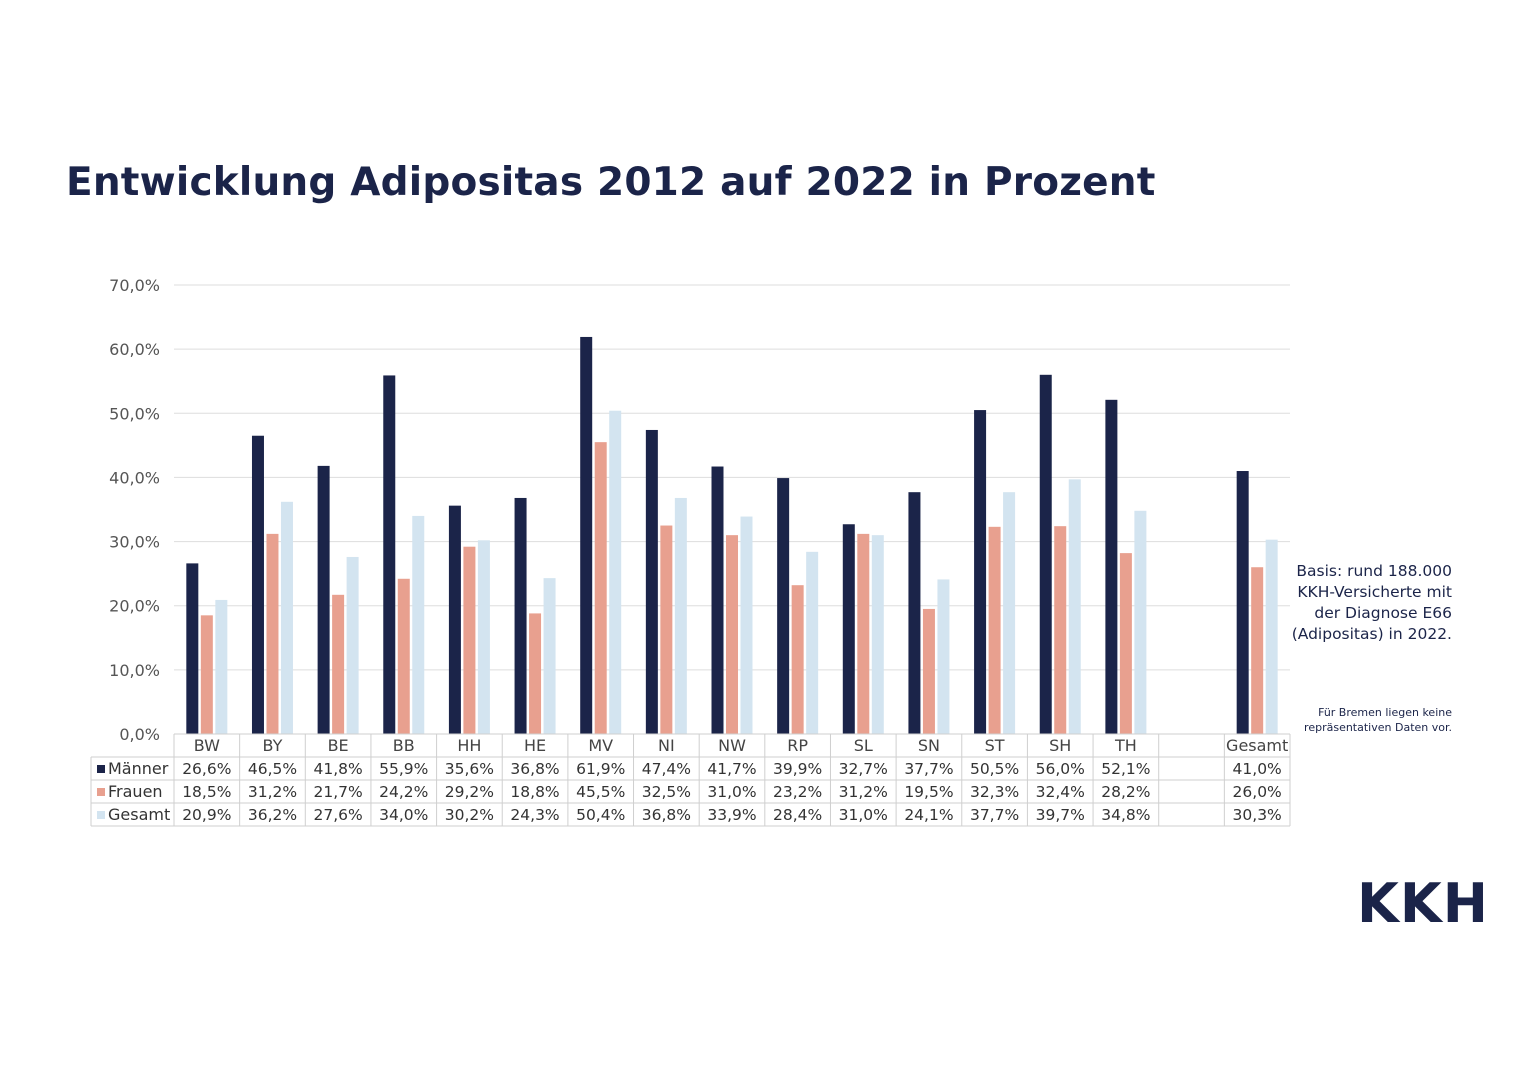 The height and width of the screenshot is (1080, 1529). What do you see at coordinates (134, 413) in the screenshot?
I see `y-tick-label: 50,0%` at bounding box center [134, 413].